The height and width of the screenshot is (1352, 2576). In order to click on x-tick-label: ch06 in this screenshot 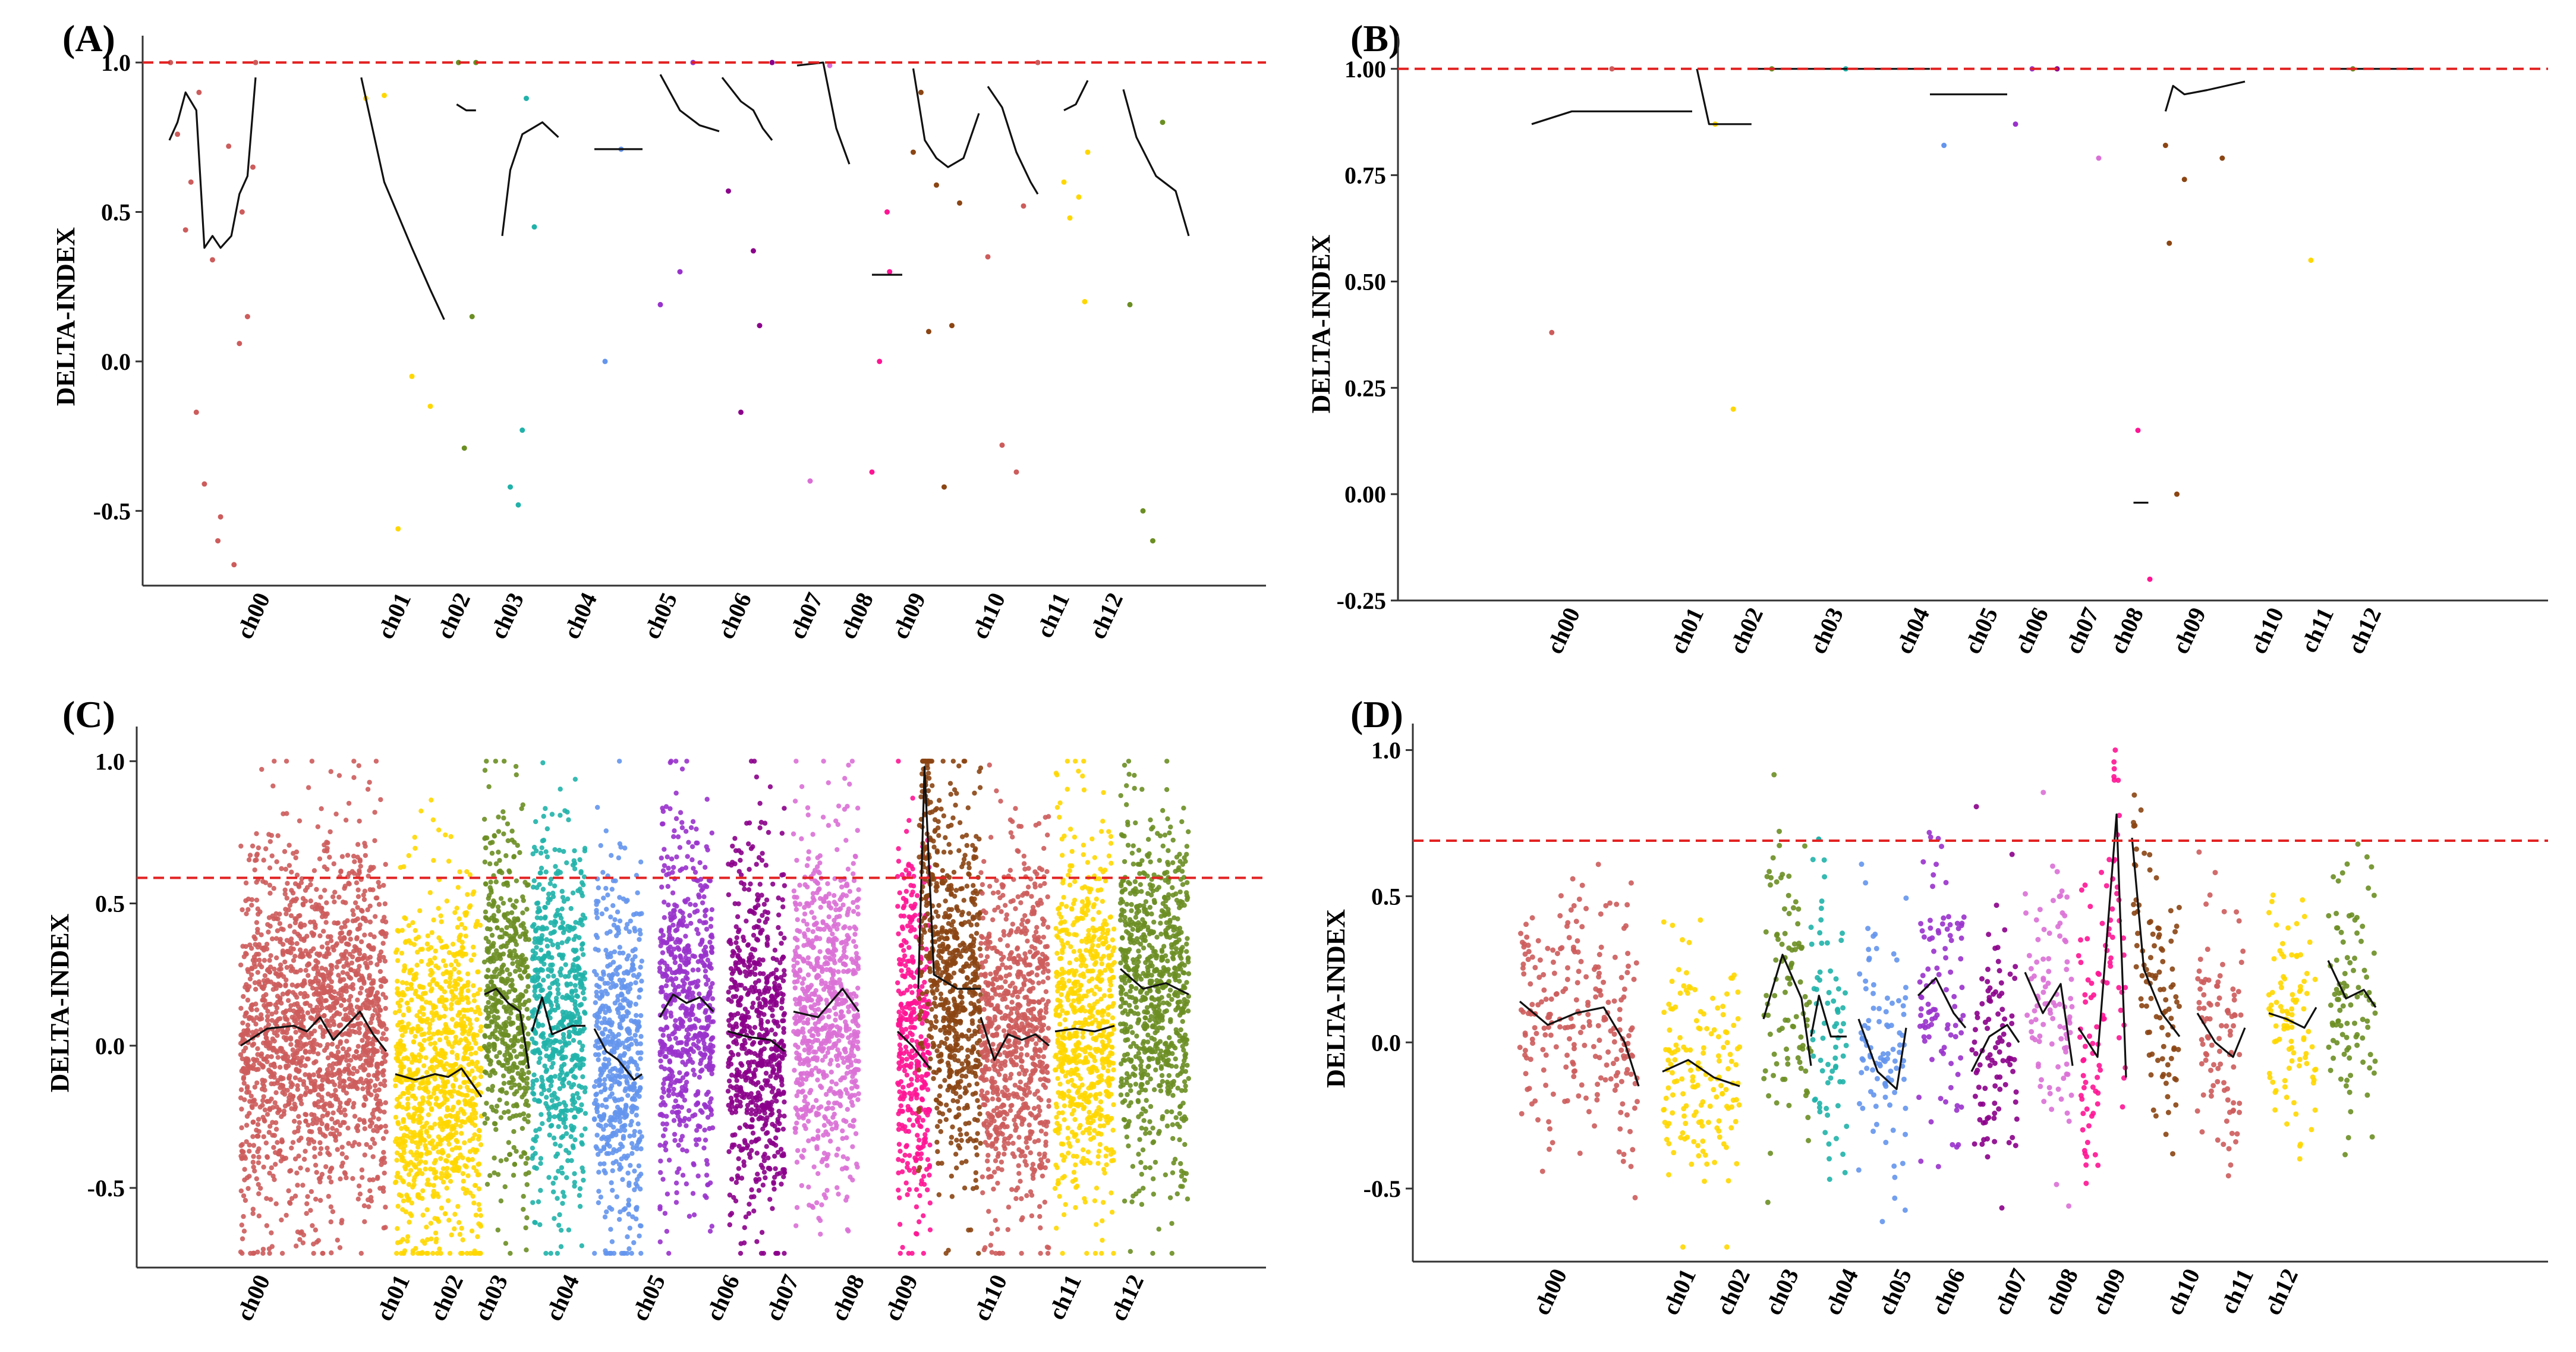, I will do `click(735, 616)`.